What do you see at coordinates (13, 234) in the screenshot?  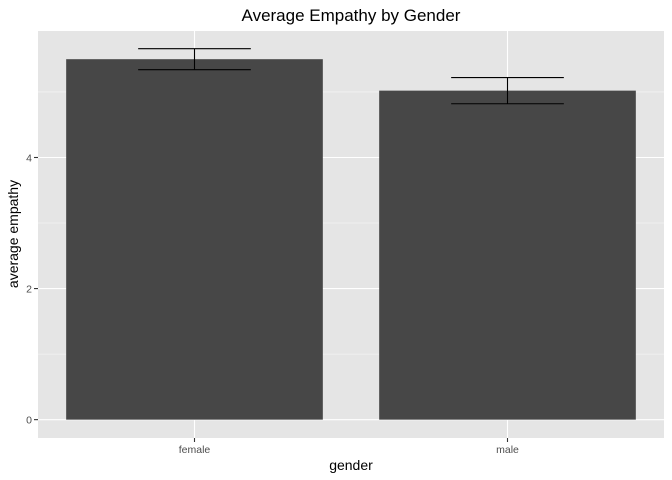 I see `y-axis-title: average empathy` at bounding box center [13, 234].